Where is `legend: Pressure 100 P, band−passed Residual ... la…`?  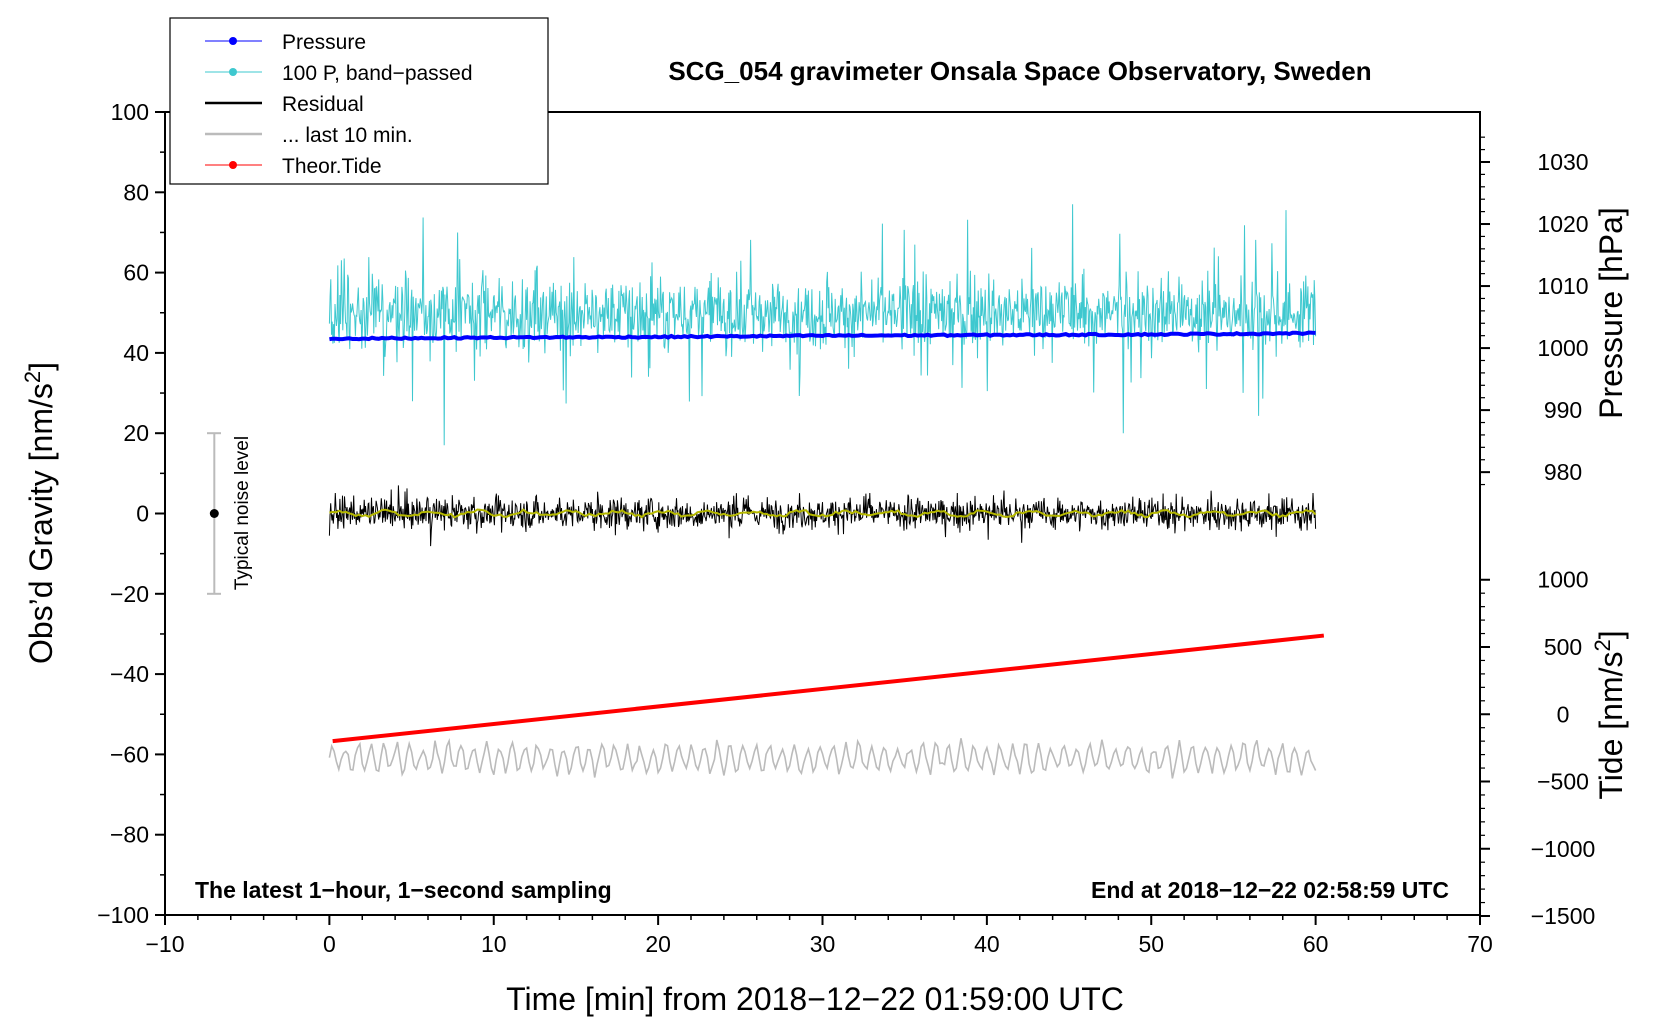
legend: Pressure 100 P, band−passed Residual ... la… is located at coordinates (359, 101).